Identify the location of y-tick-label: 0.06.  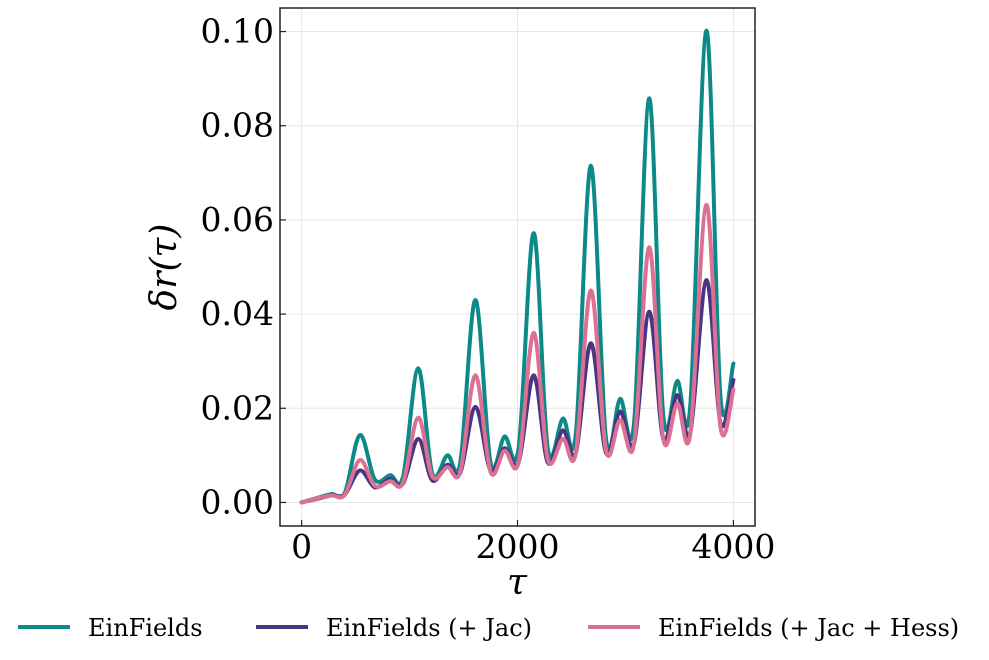
(237, 219).